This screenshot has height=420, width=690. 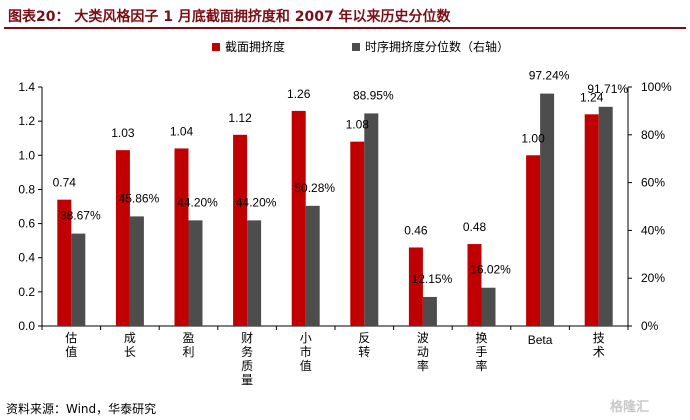 What do you see at coordinates (549, 76) in the screenshot?
I see `data-label-percentile: 97.24%` at bounding box center [549, 76].